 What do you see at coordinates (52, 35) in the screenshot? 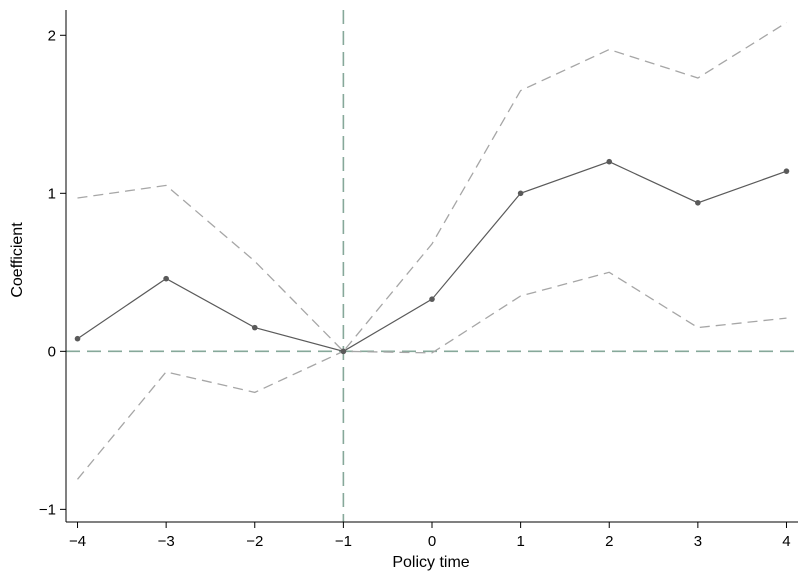
I see `y-tick-label: 2` at bounding box center [52, 35].